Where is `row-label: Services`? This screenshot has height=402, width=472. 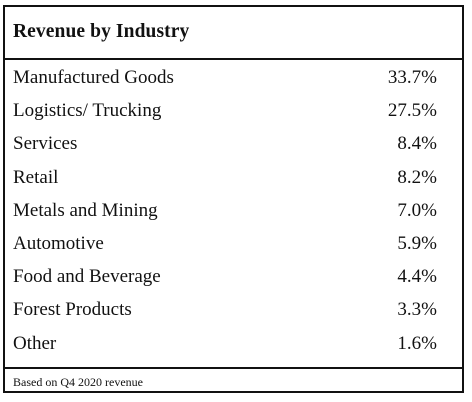 row-label: Services is located at coordinates (45, 144).